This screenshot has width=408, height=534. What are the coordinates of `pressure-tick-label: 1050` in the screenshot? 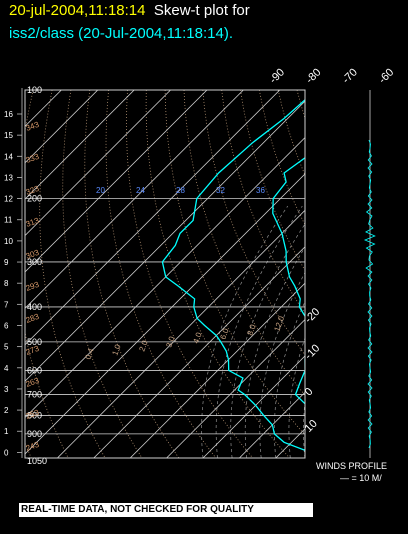 It's located at (37, 461).